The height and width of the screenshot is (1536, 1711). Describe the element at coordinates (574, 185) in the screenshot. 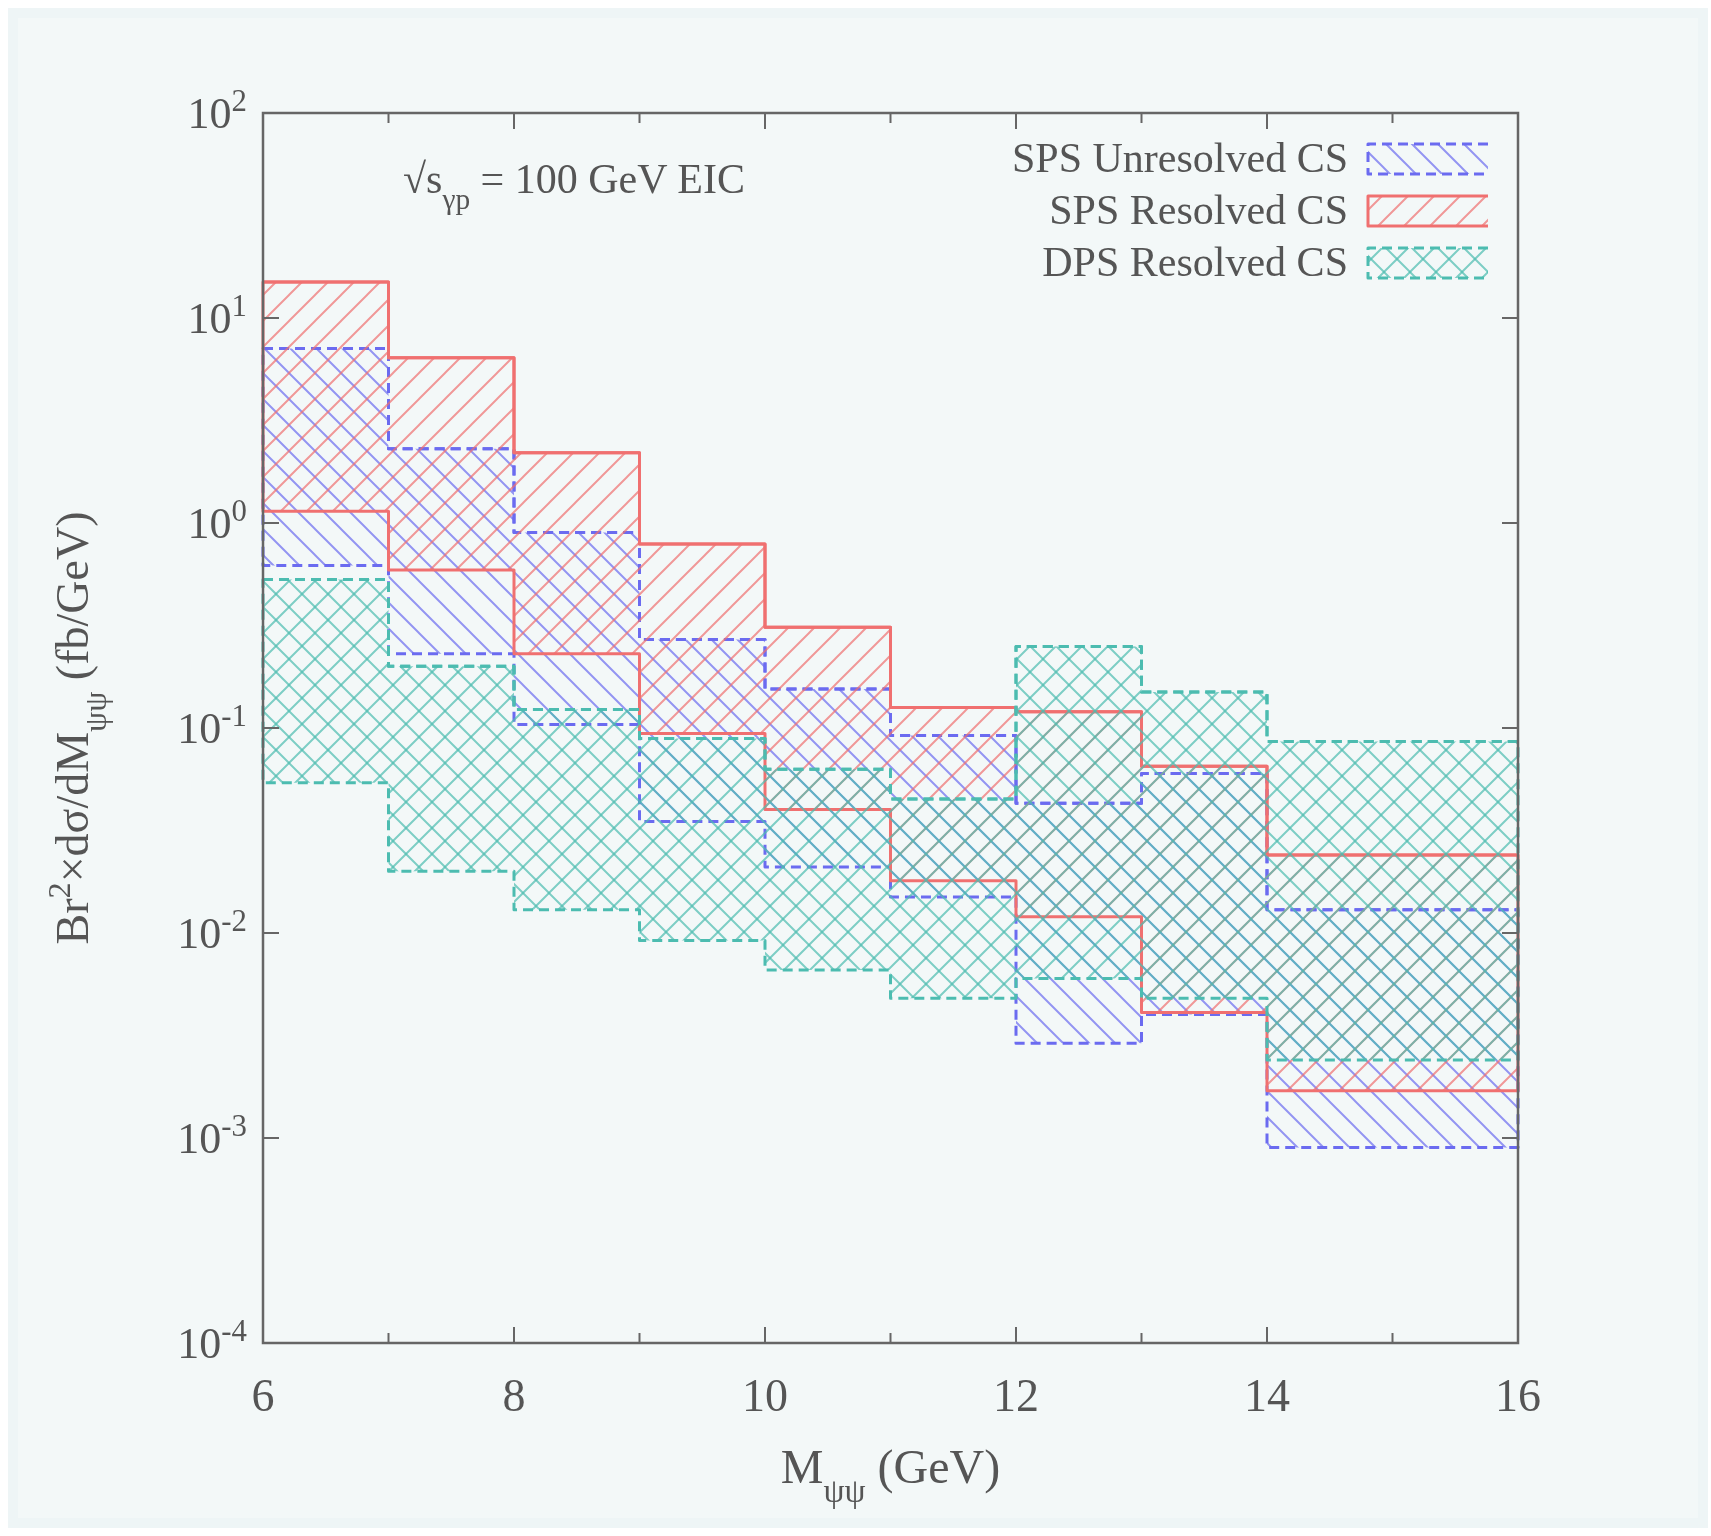

I see `annotation: √s$_{γp}$ = 100 GeV EIC` at that location.